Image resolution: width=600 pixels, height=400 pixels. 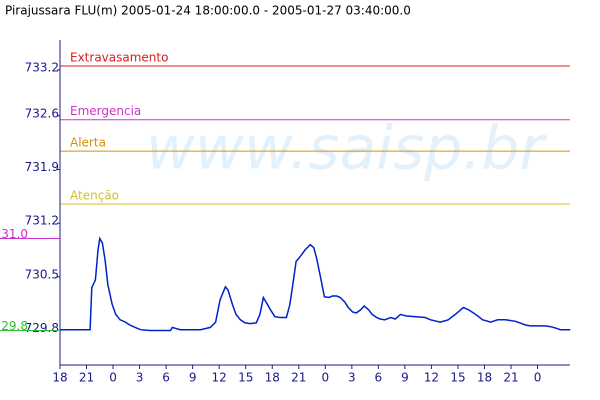 What do you see at coordinates (42, 113) in the screenshot?
I see `y-tick-label: 732.6` at bounding box center [42, 113].